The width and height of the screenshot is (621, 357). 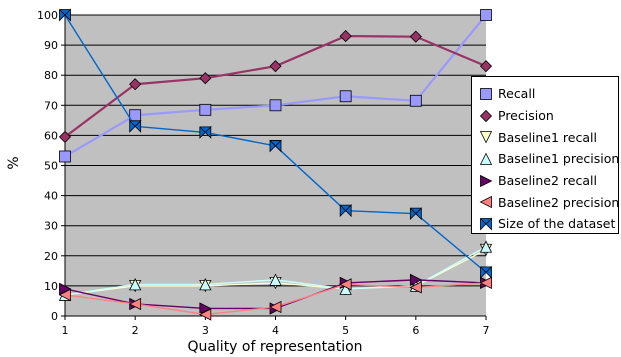 I want to click on y-tick-label: 40, so click(x=51, y=196).